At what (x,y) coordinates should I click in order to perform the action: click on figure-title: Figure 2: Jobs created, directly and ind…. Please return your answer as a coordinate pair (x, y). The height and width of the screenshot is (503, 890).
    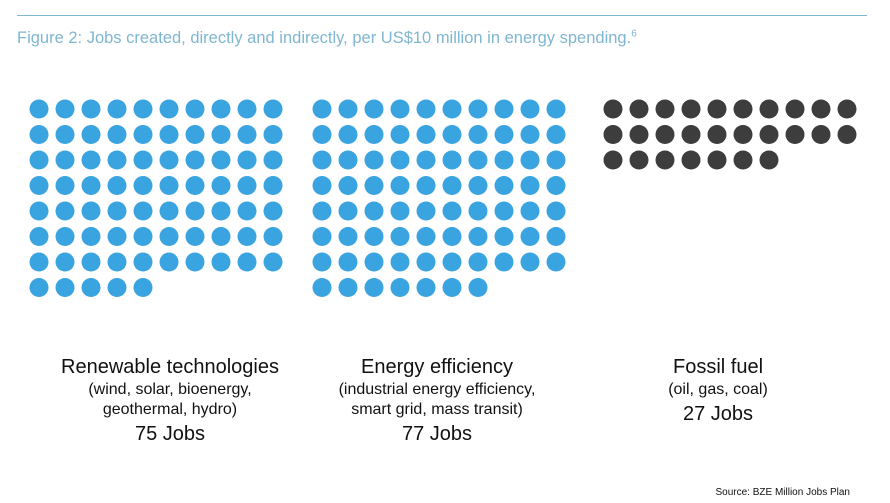
    Looking at the image, I should click on (327, 37).